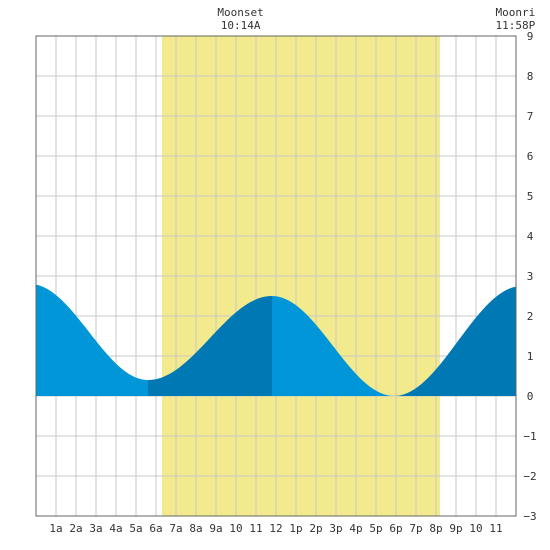 The height and width of the screenshot is (550, 550). I want to click on moon-annotation-label: Moonri, so click(516, 12).